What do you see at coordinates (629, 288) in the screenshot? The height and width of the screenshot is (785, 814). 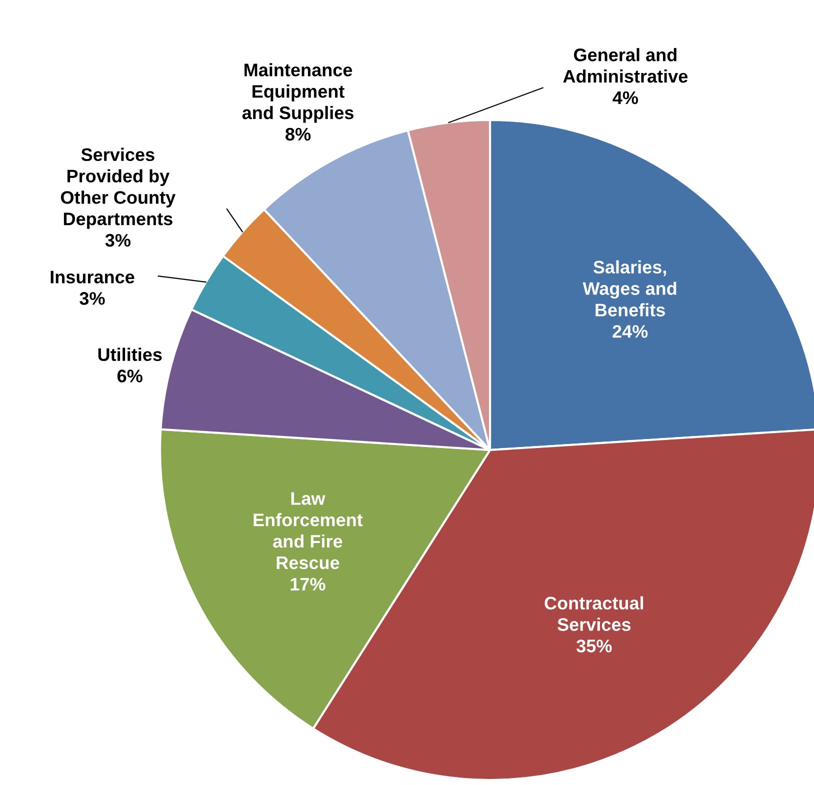 I see `slice-label: Salaries, Wages and Benefits` at bounding box center [629, 288].